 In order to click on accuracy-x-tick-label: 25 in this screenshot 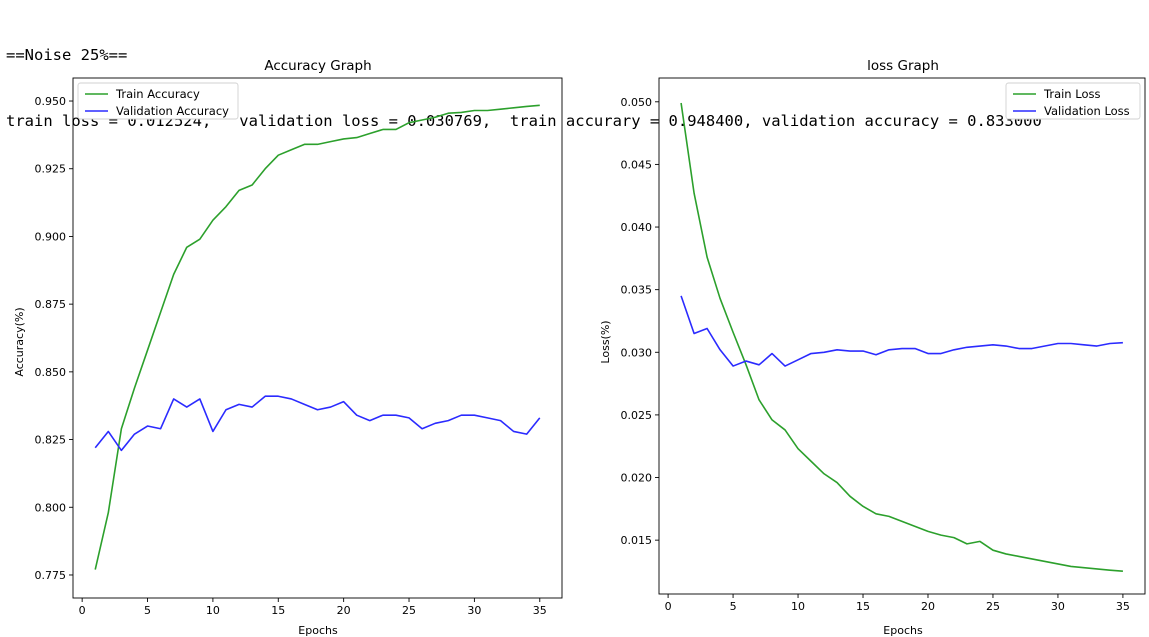, I will do `click(409, 610)`.